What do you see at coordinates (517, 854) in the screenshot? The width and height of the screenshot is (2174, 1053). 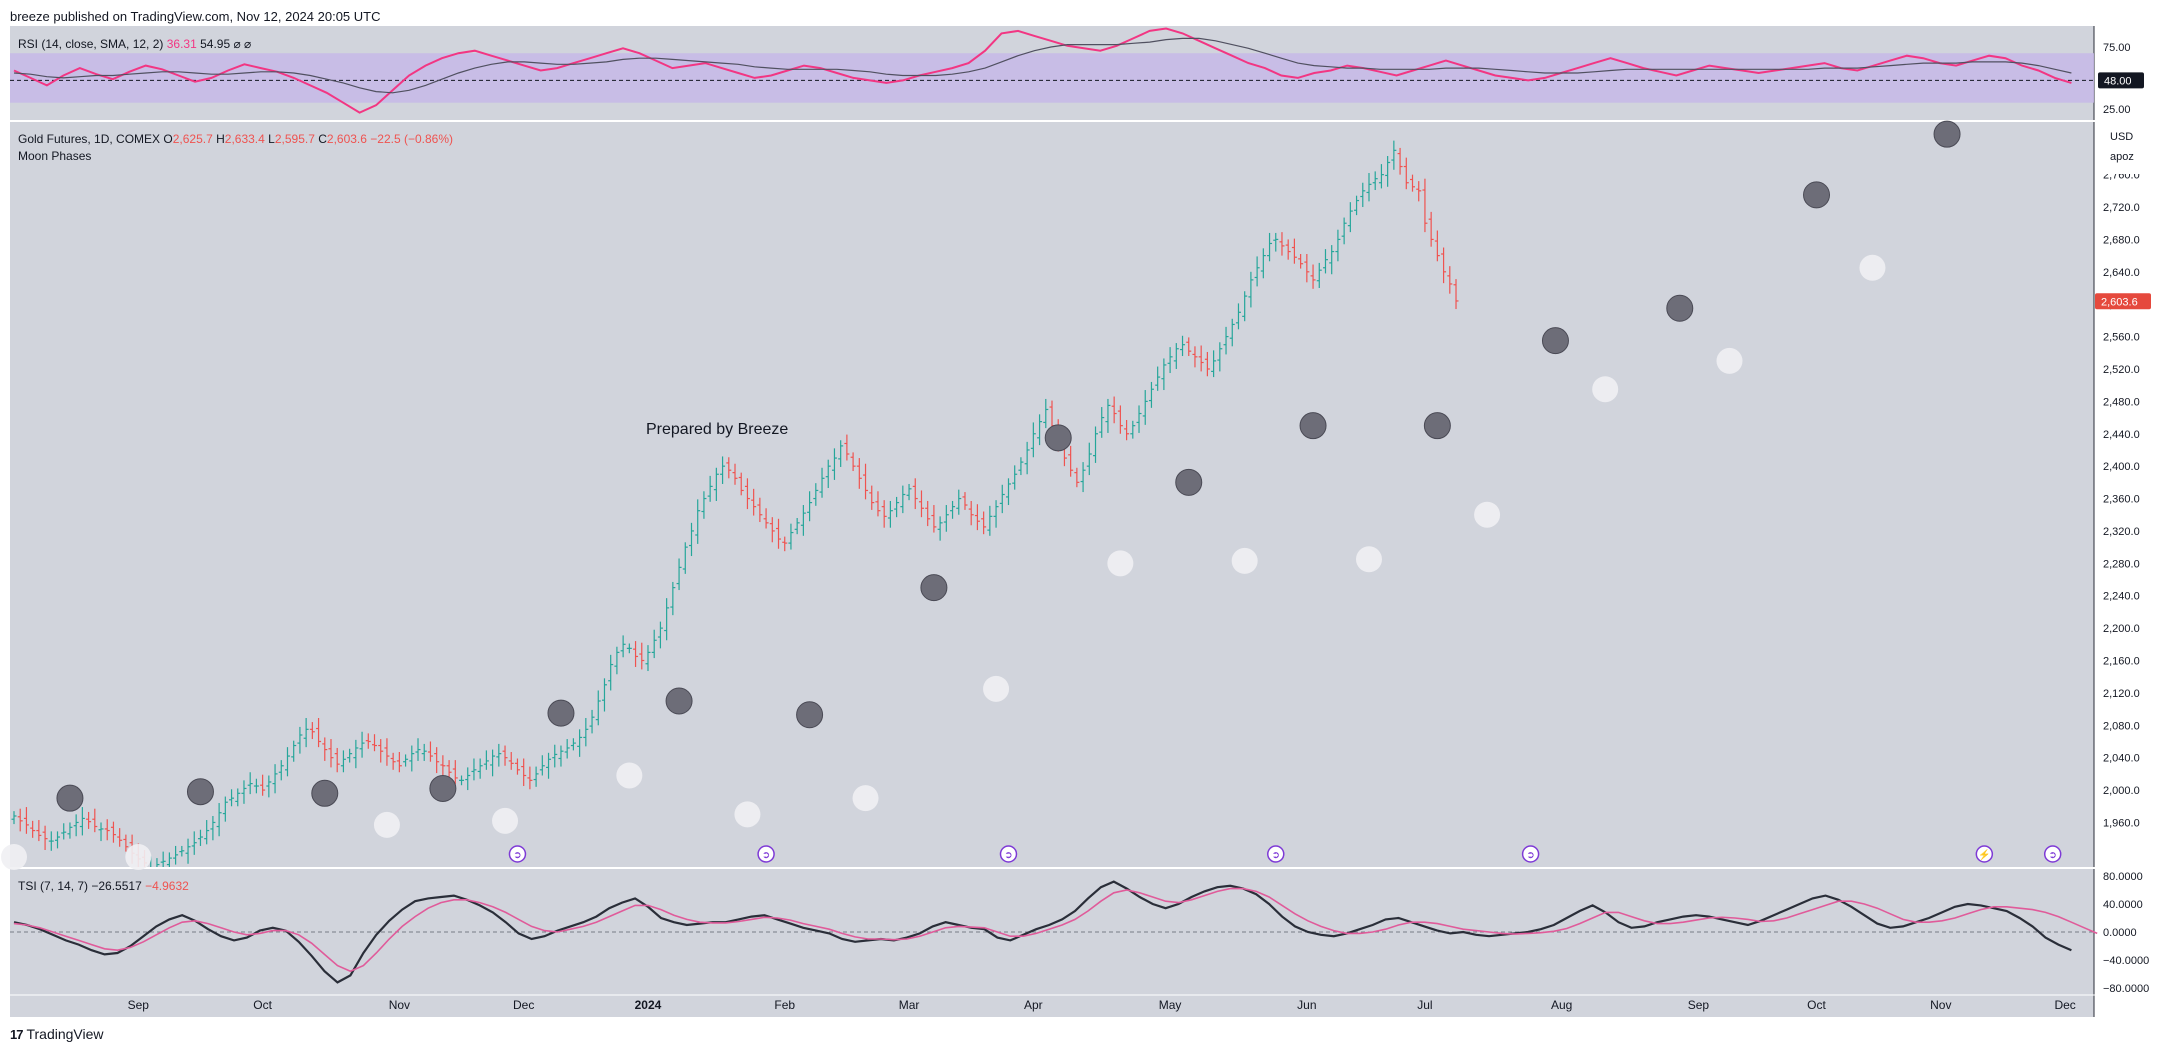 I see `split-event-icon: ➲` at bounding box center [517, 854].